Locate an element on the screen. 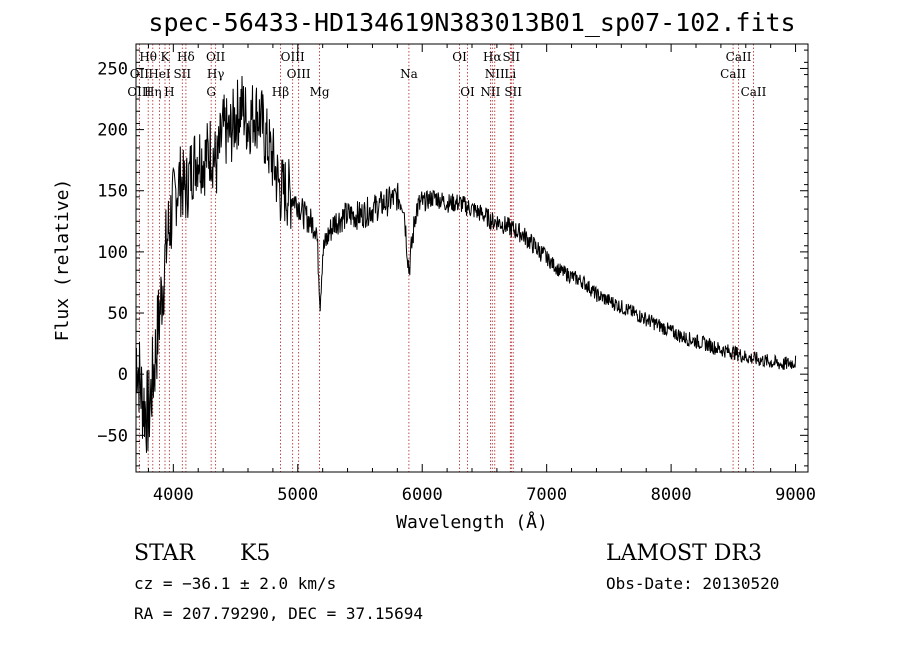  line-label: HeI is located at coordinates (159, 74).